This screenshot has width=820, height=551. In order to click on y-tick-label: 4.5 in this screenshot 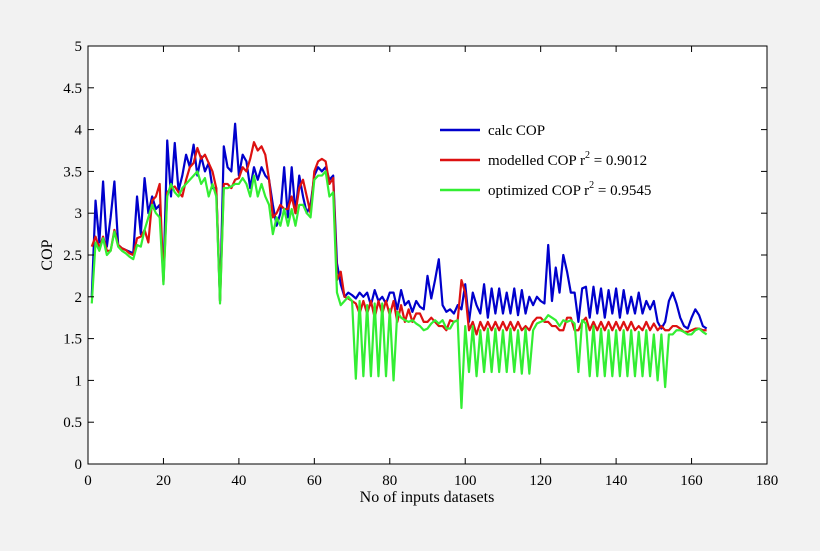, I will do `click(72, 89)`.